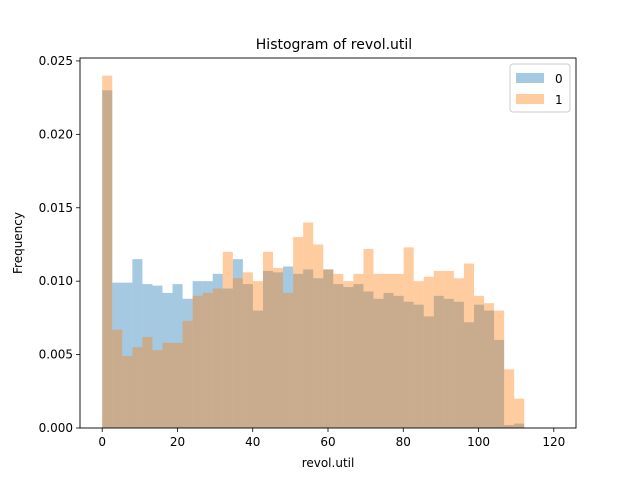 Image resolution: width=640 pixels, height=480 pixels. What do you see at coordinates (252, 442) in the screenshot?
I see `x-tick-label: 40` at bounding box center [252, 442].